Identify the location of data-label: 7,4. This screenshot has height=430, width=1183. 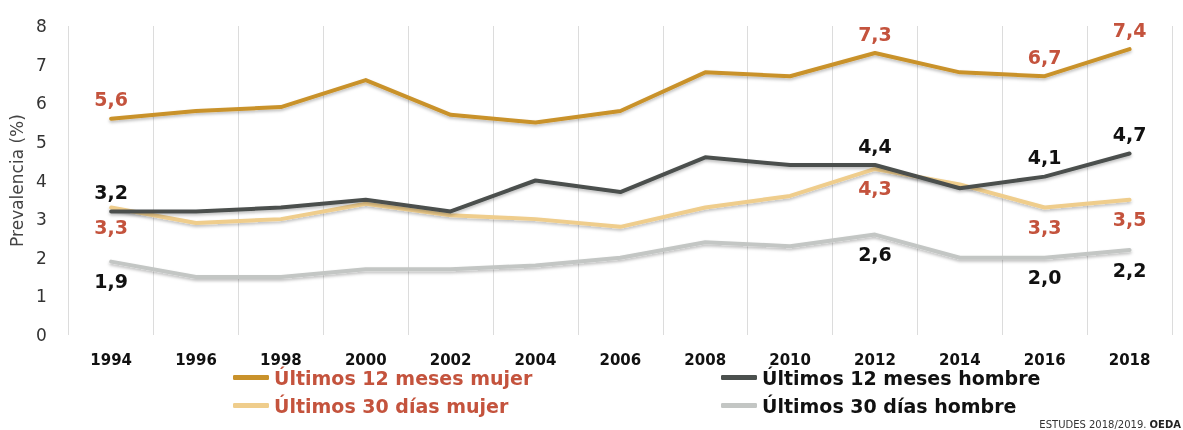
(1129, 29).